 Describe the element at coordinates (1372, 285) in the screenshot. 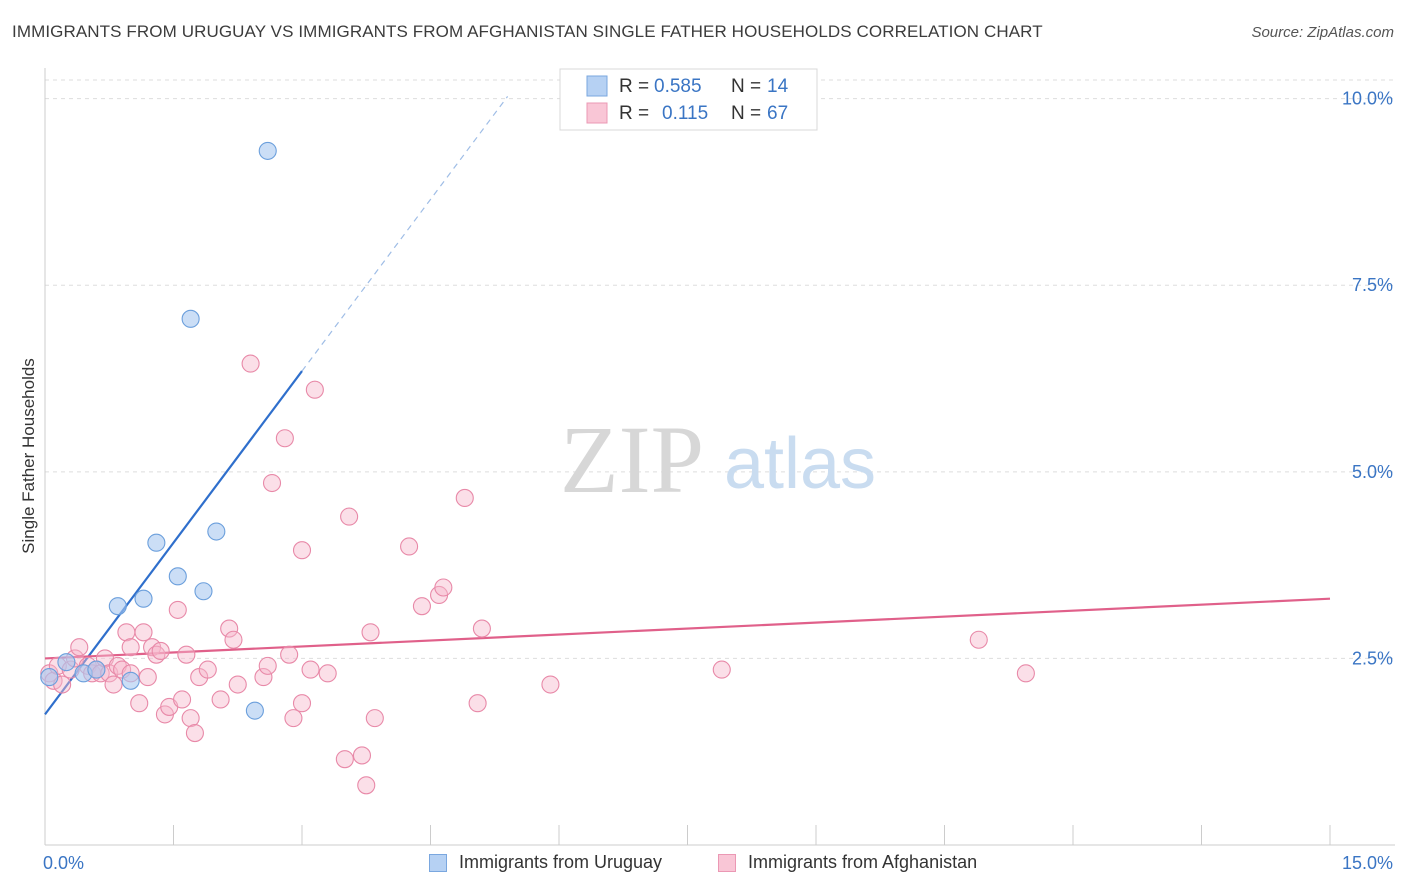

I see `y-tick-label: 7.5%` at that location.